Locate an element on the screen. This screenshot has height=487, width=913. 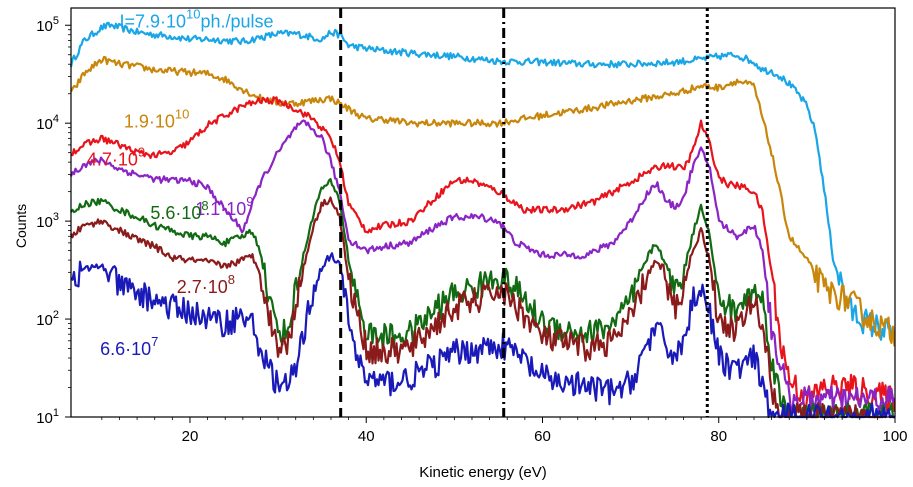
x-tick-label: 80 is located at coordinates (718, 436).